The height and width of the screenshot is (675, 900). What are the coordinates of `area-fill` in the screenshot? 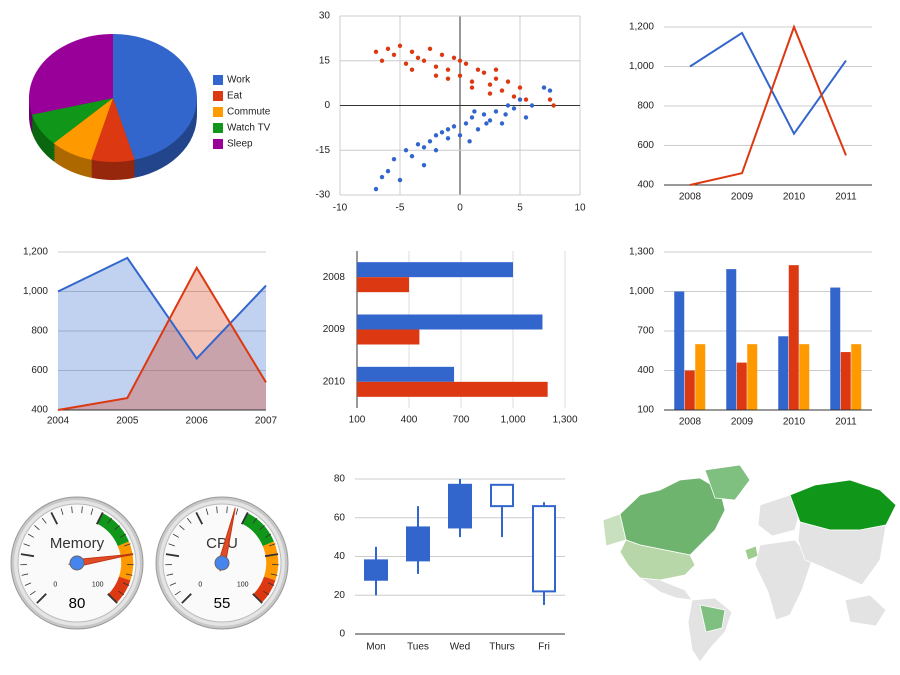 It's located at (162, 338).